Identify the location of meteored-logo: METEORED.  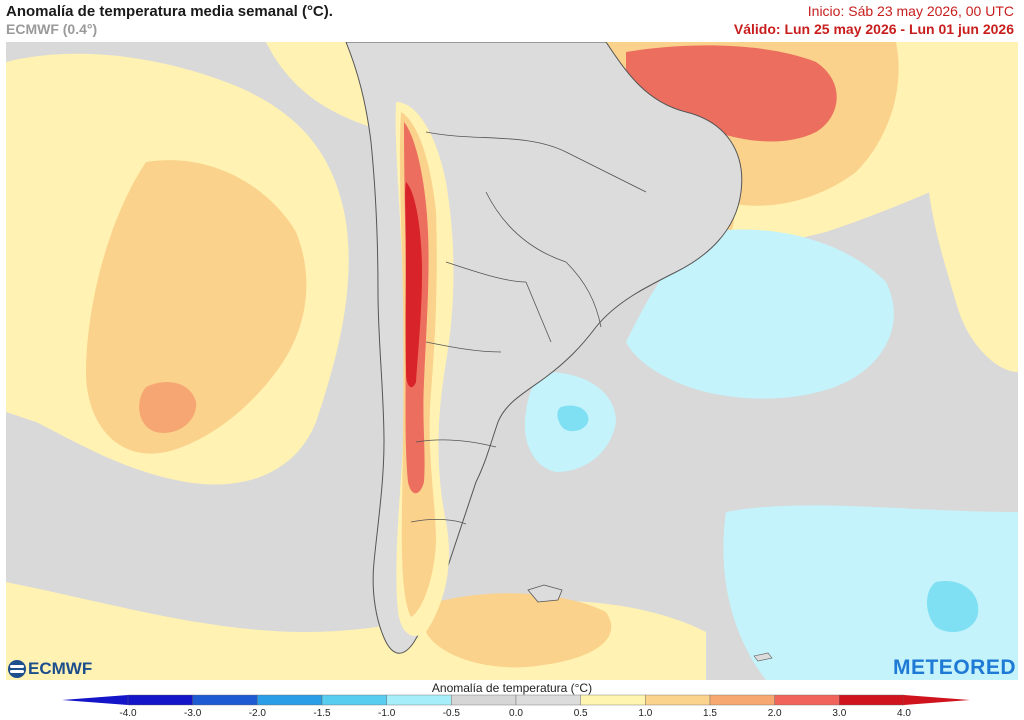
(954, 667).